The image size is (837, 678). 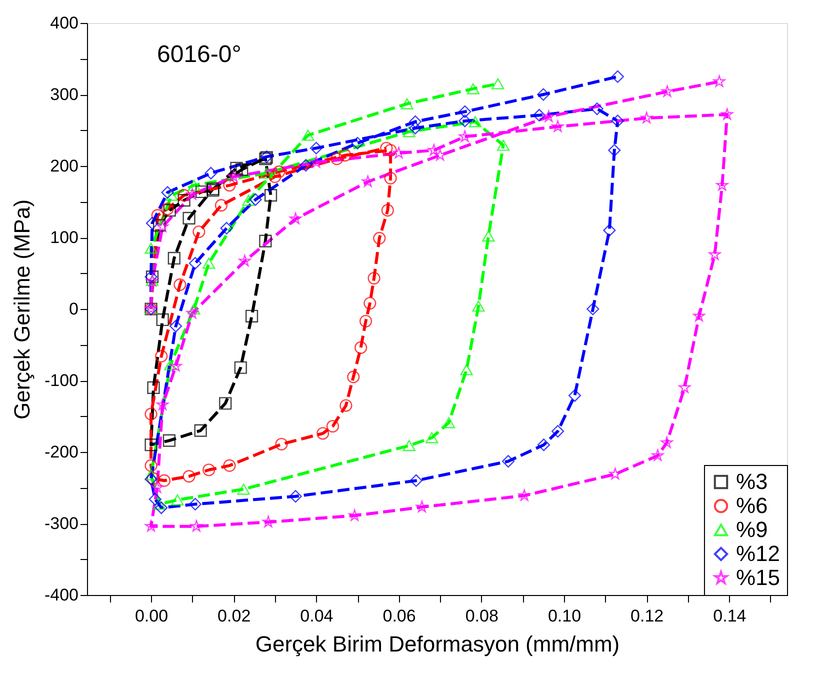 What do you see at coordinates (199, 54) in the screenshot?
I see `annotation: 6016-0°` at bounding box center [199, 54].